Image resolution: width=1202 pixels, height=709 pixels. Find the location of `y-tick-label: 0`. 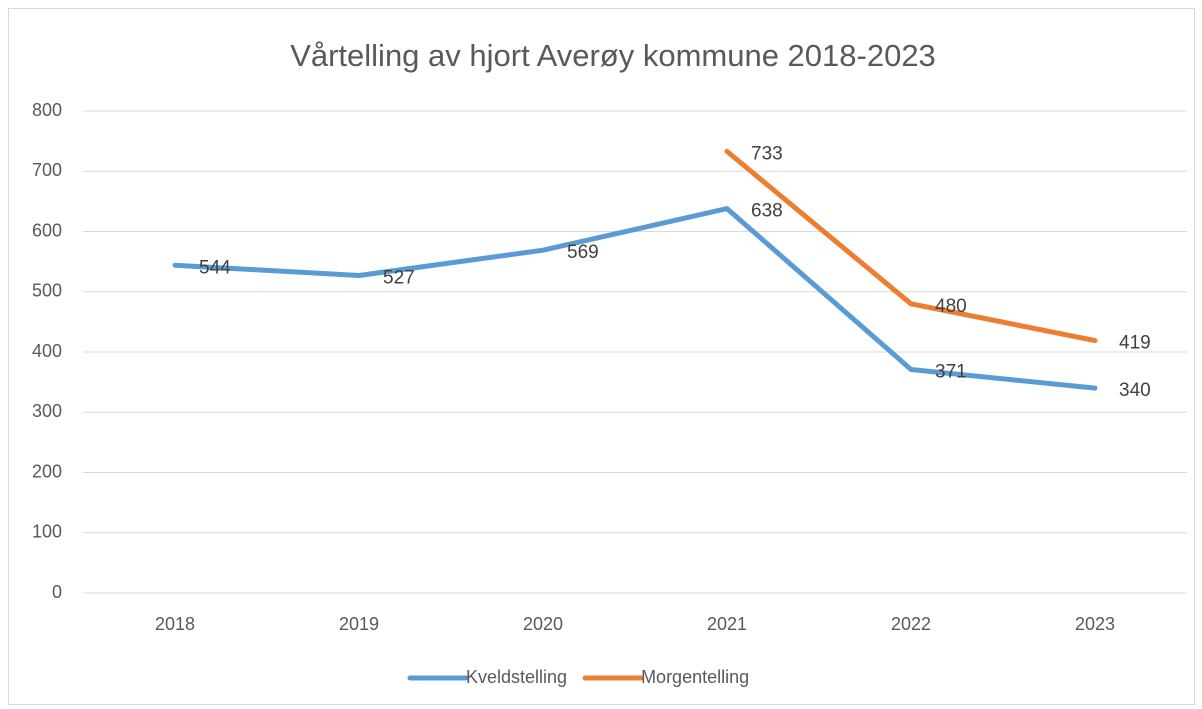

y-tick-label: 0 is located at coordinates (57, 592).